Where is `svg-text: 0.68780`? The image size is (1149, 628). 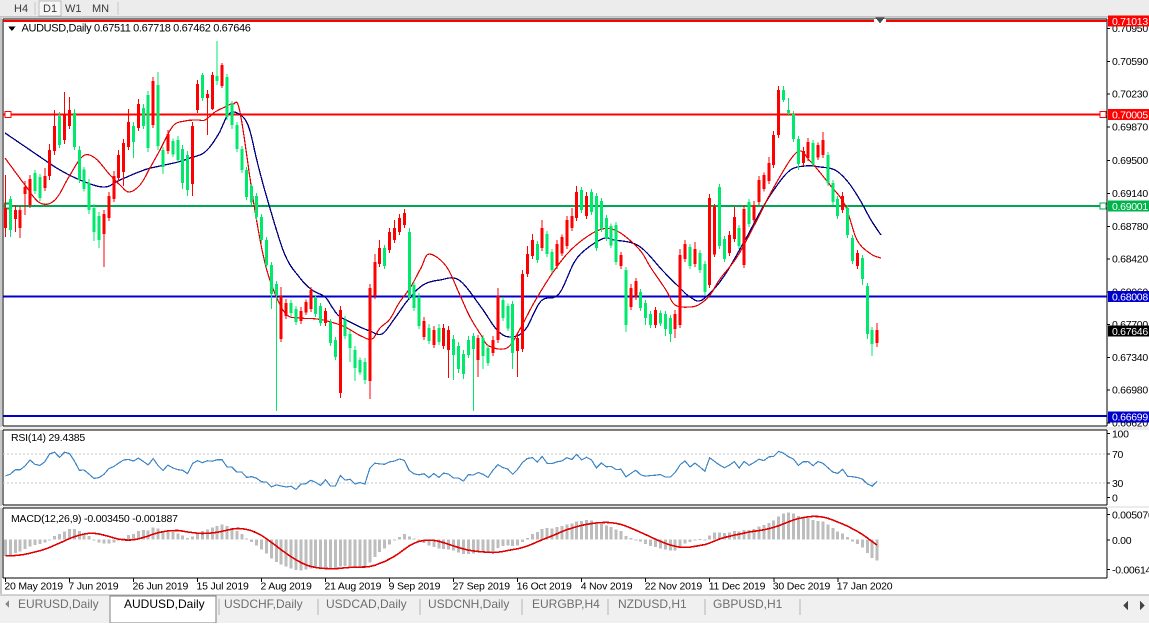
svg-text: 0.68780 is located at coordinates (1130, 227).